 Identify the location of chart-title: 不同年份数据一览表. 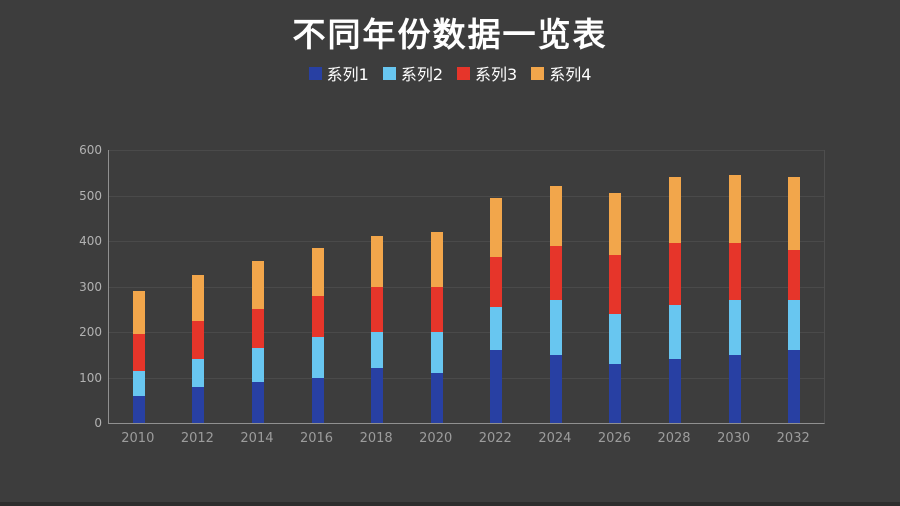
(450, 34).